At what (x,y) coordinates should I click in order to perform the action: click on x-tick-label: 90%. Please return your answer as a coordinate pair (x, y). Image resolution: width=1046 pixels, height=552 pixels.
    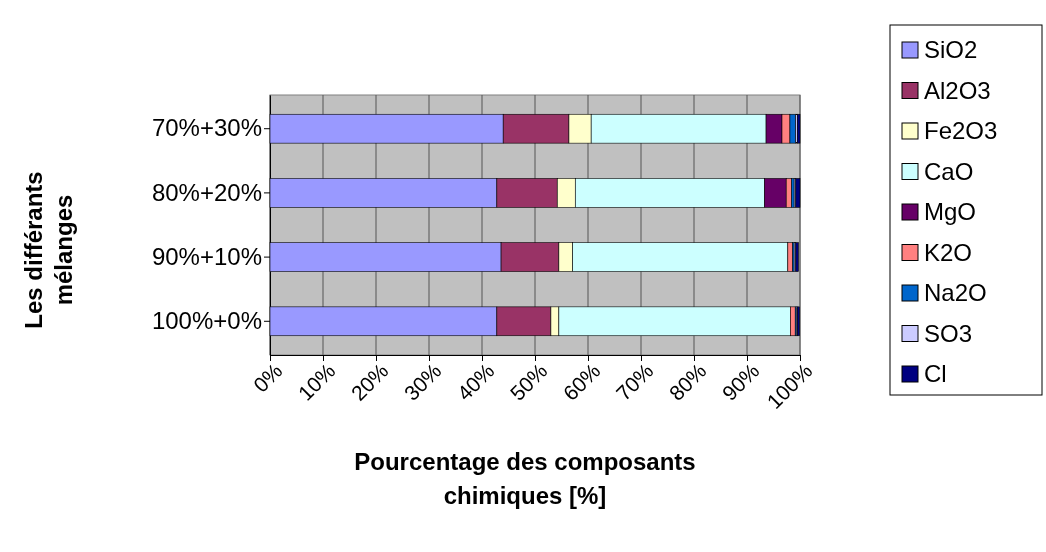
    Looking at the image, I should click on (740, 381).